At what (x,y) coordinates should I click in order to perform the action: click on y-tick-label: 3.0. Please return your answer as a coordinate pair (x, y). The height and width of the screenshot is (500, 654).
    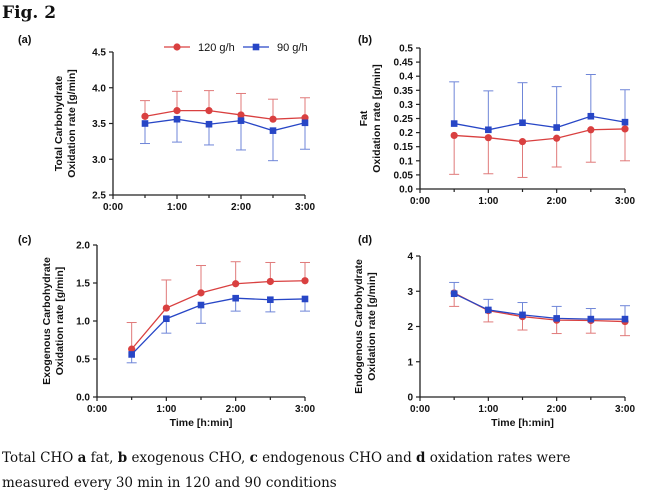
    Looking at the image, I should click on (99, 160).